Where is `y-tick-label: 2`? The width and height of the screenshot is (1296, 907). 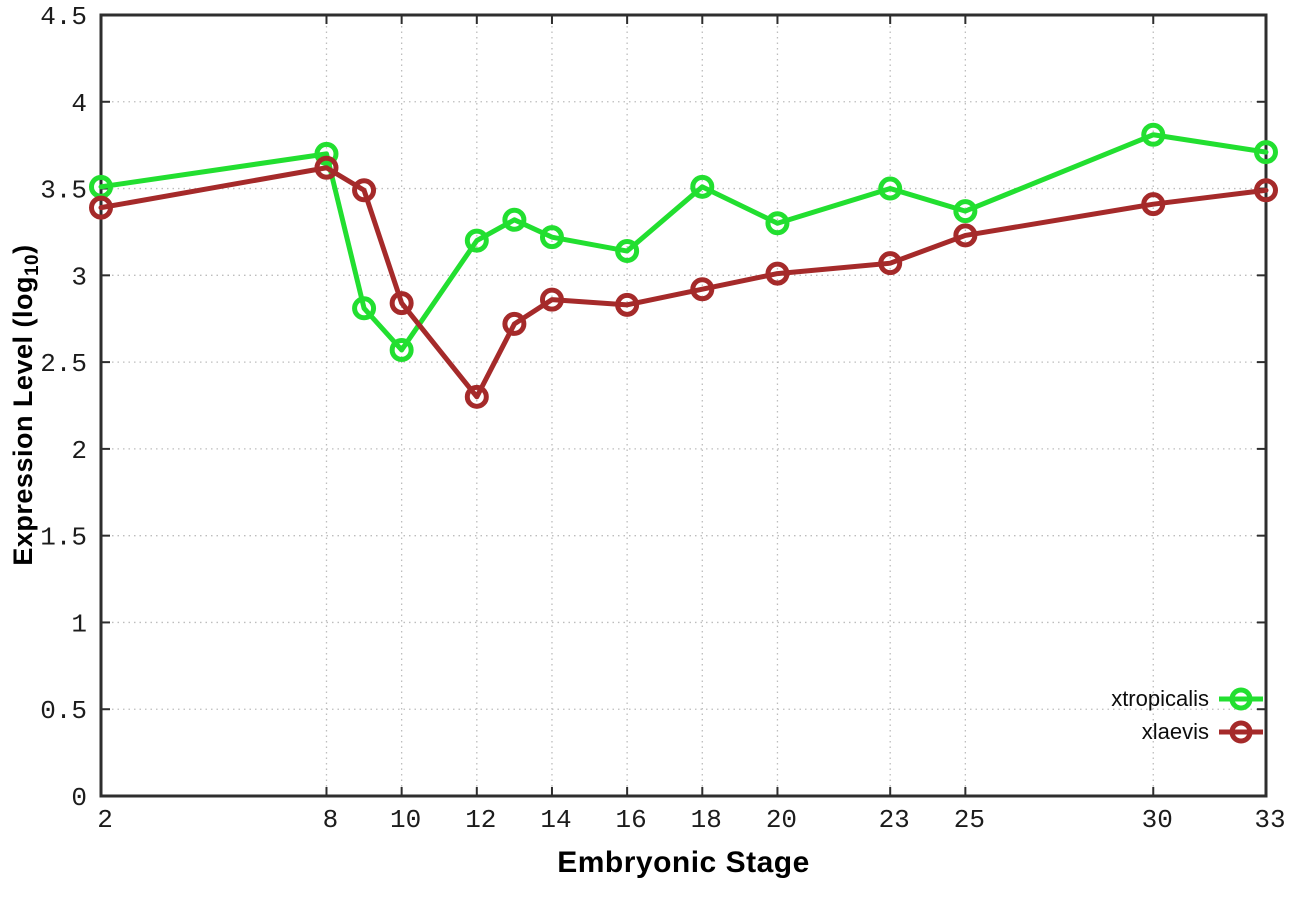
y-tick-label: 2 is located at coordinates (79, 451).